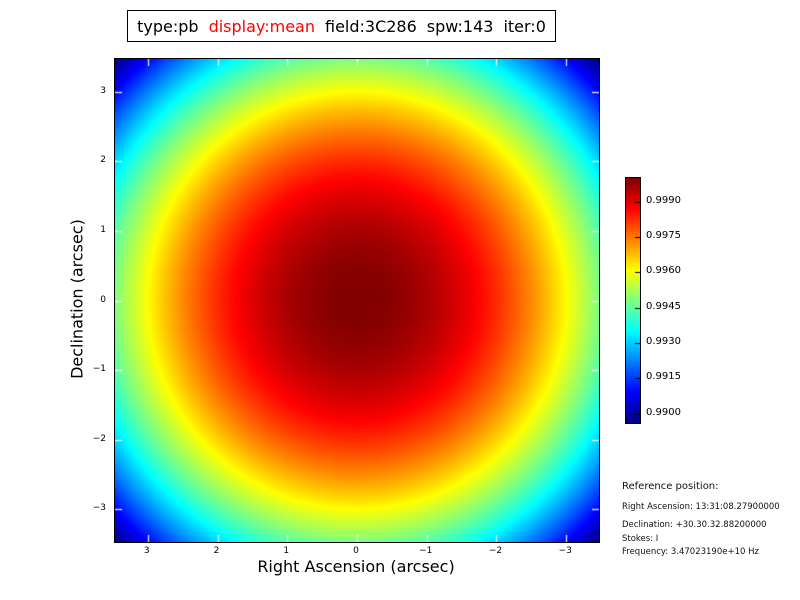  What do you see at coordinates (524, 26) in the screenshot?
I see `title-segment: iter:0` at bounding box center [524, 26].